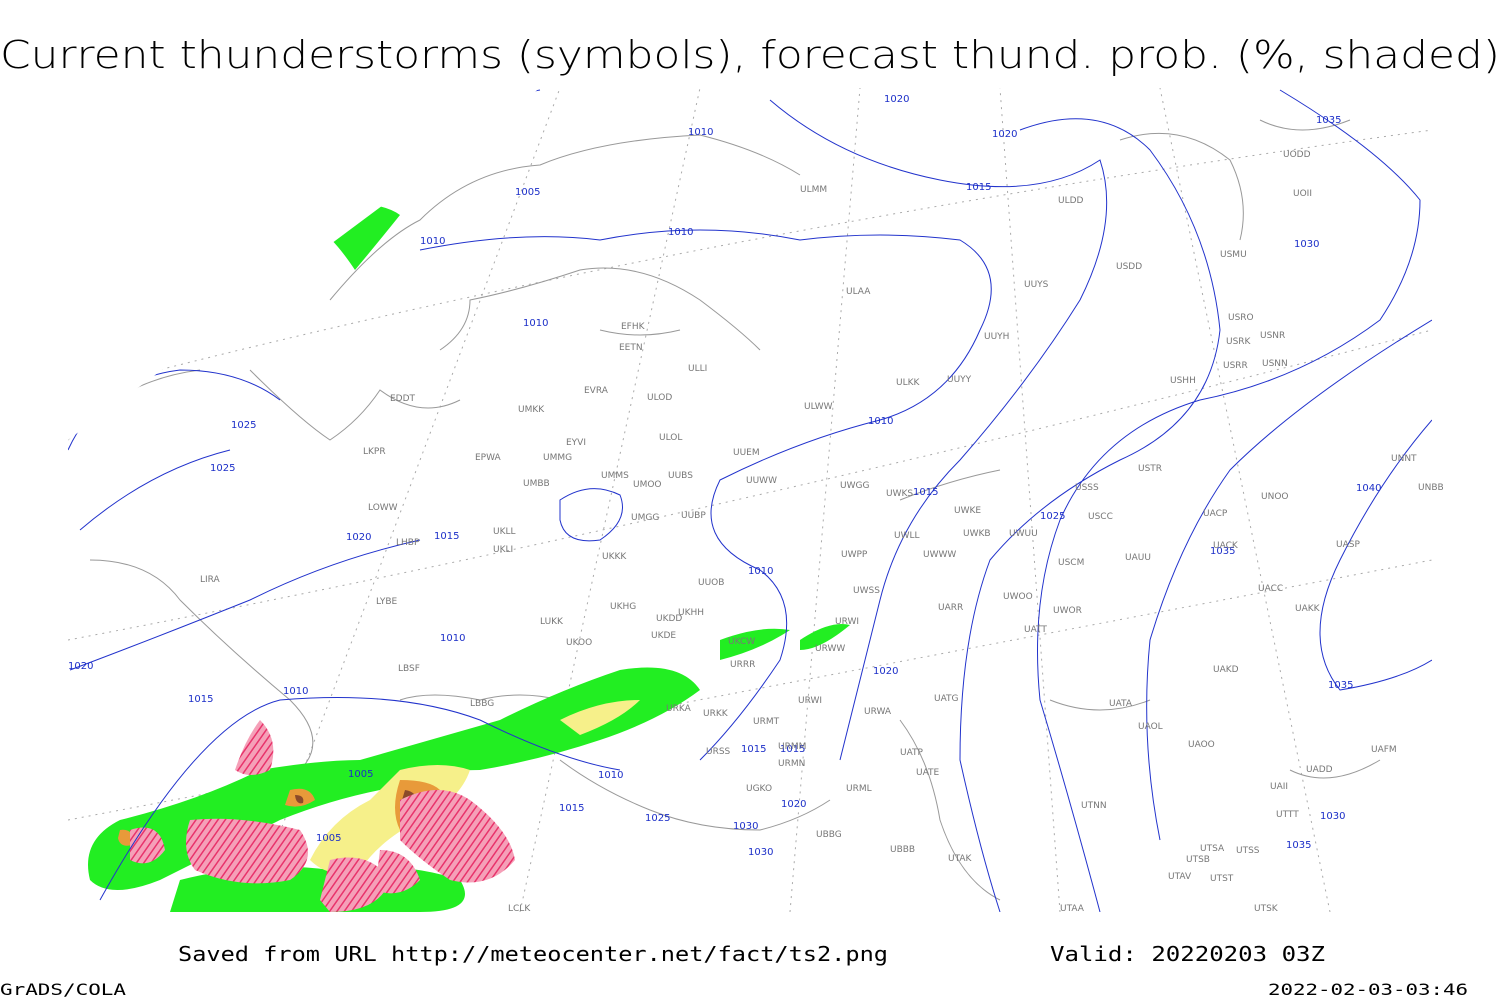 Image resolution: width=1500 pixels, height=1000 pixels. Describe the element at coordinates (1272, 336) in the screenshot. I see `station-label: USNR` at that location.